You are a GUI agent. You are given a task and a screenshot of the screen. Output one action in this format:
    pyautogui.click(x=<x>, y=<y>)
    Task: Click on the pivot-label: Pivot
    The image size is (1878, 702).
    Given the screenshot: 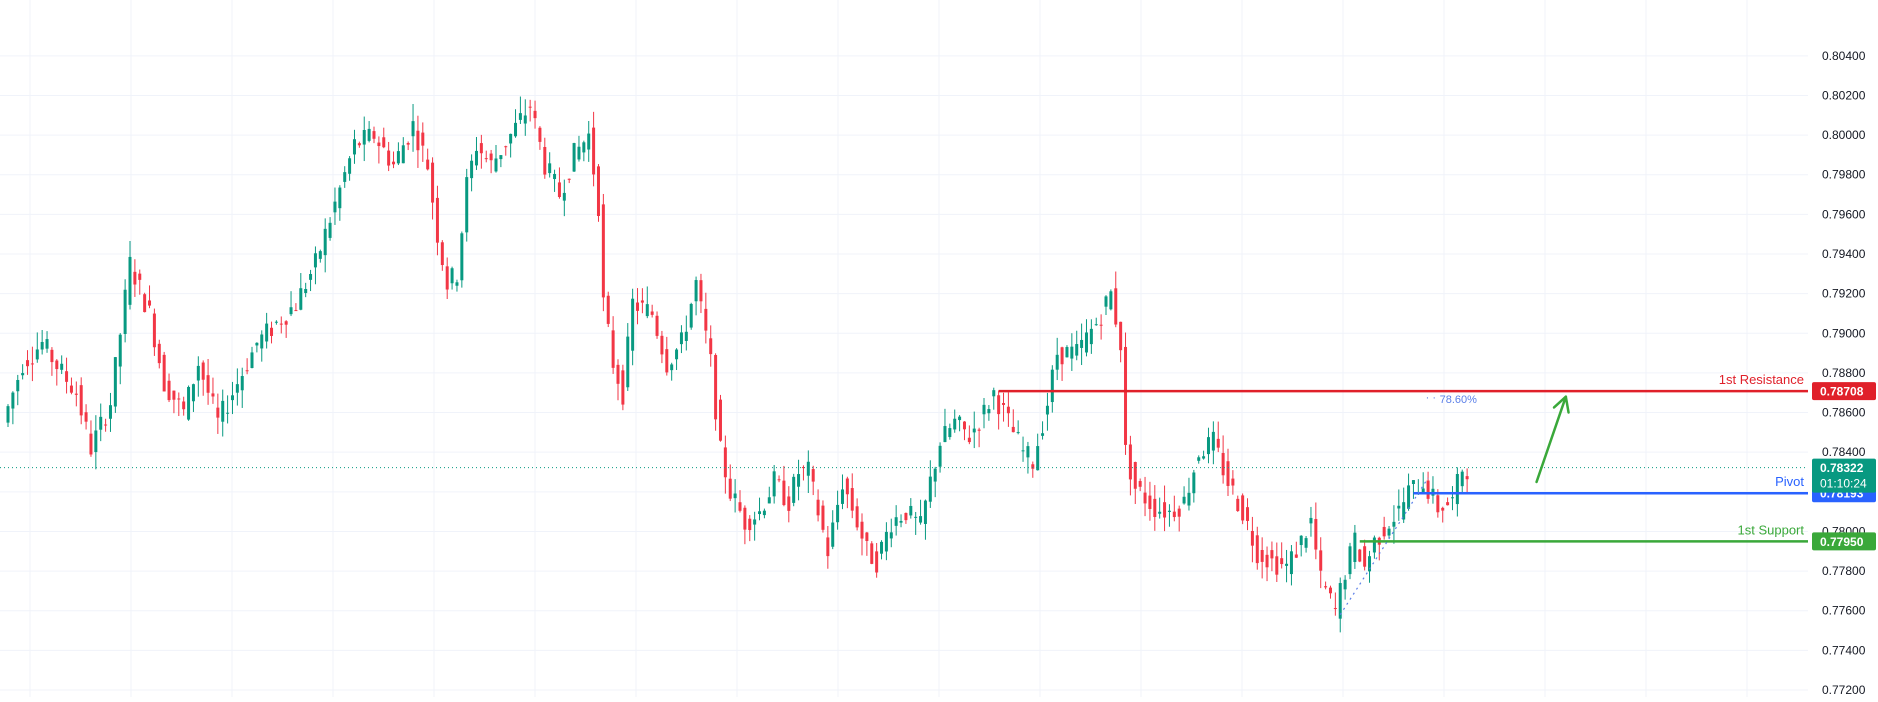 What is the action you would take?
    pyautogui.click(x=1789, y=481)
    